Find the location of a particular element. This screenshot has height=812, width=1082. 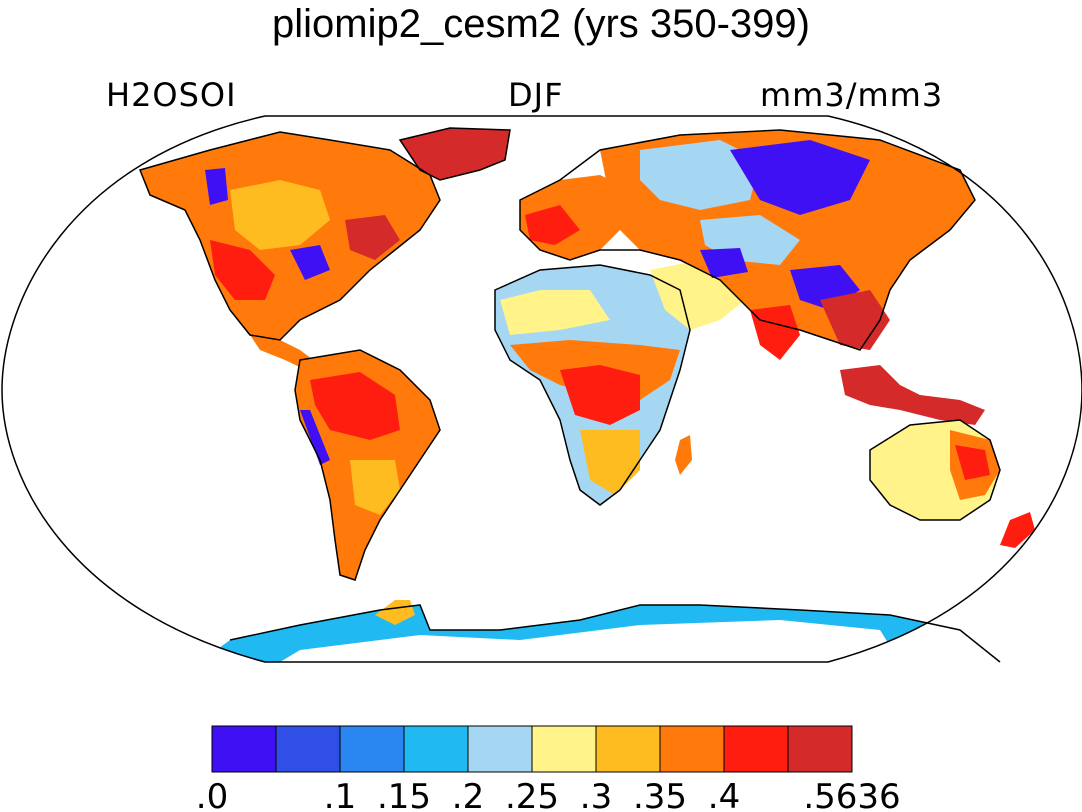

variable-label: H2OSOI is located at coordinates (171, 95).